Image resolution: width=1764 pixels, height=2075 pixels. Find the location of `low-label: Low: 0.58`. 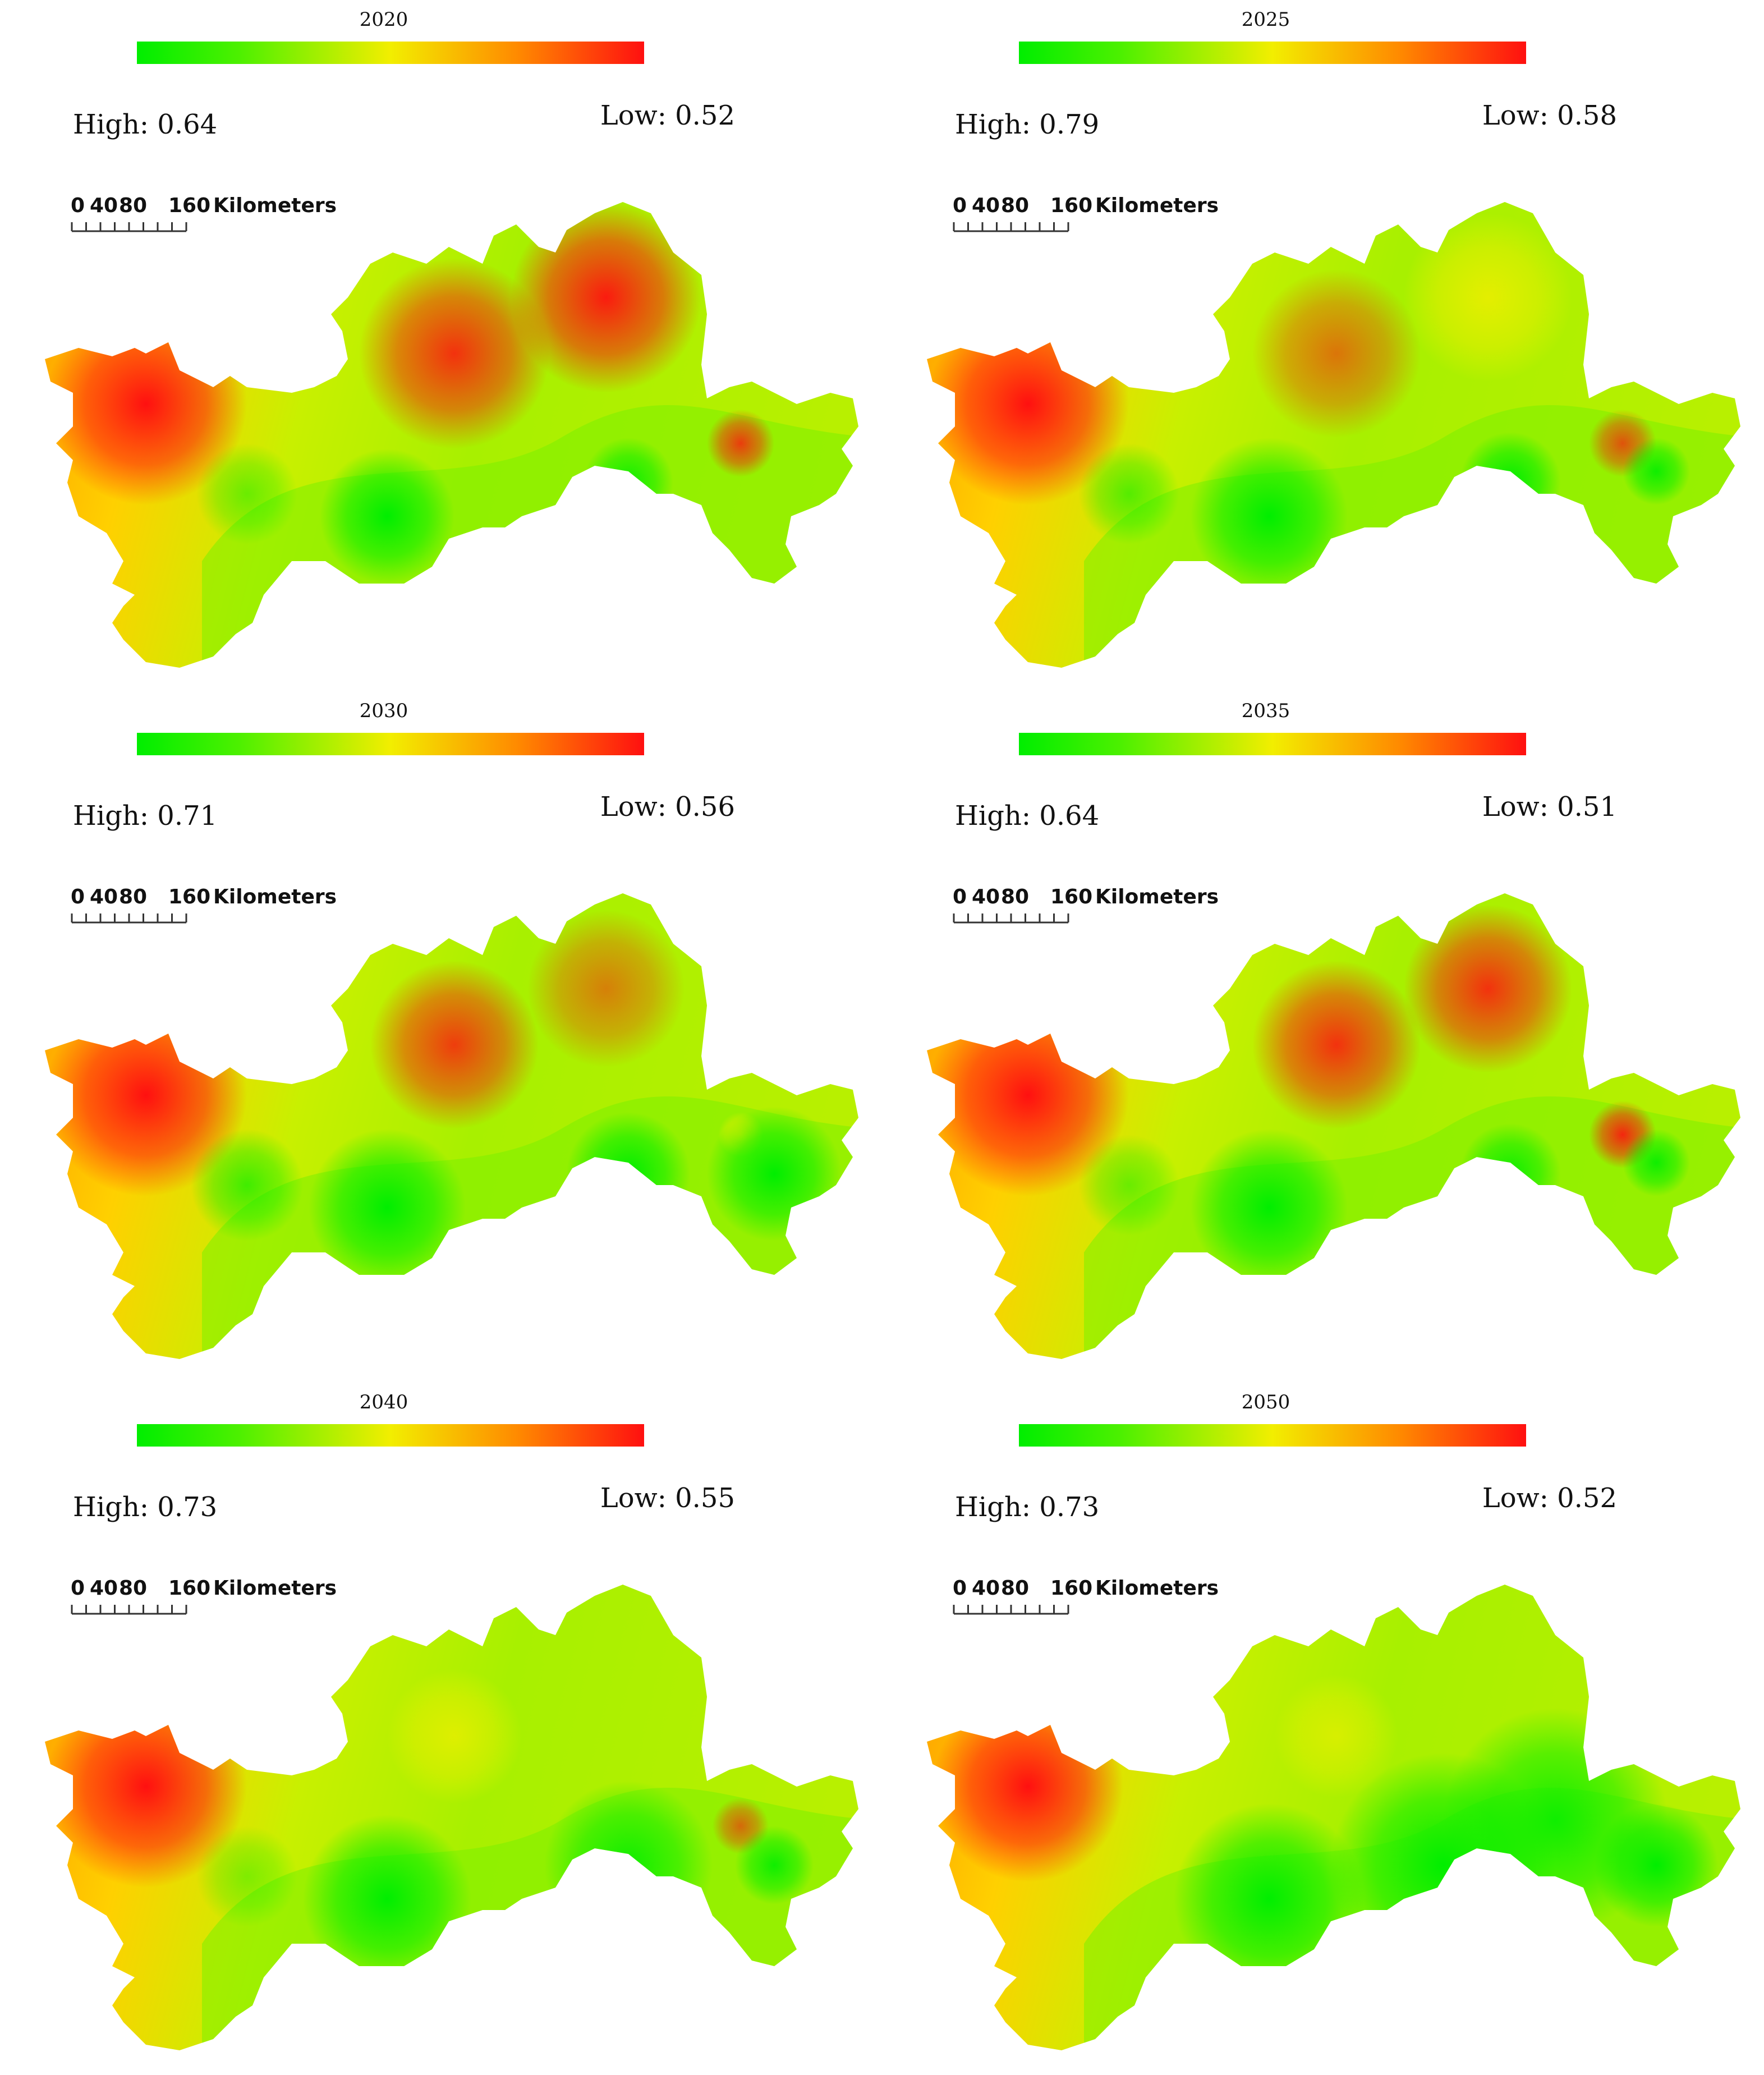

low-label: Low: 0.58 is located at coordinates (1549, 115).